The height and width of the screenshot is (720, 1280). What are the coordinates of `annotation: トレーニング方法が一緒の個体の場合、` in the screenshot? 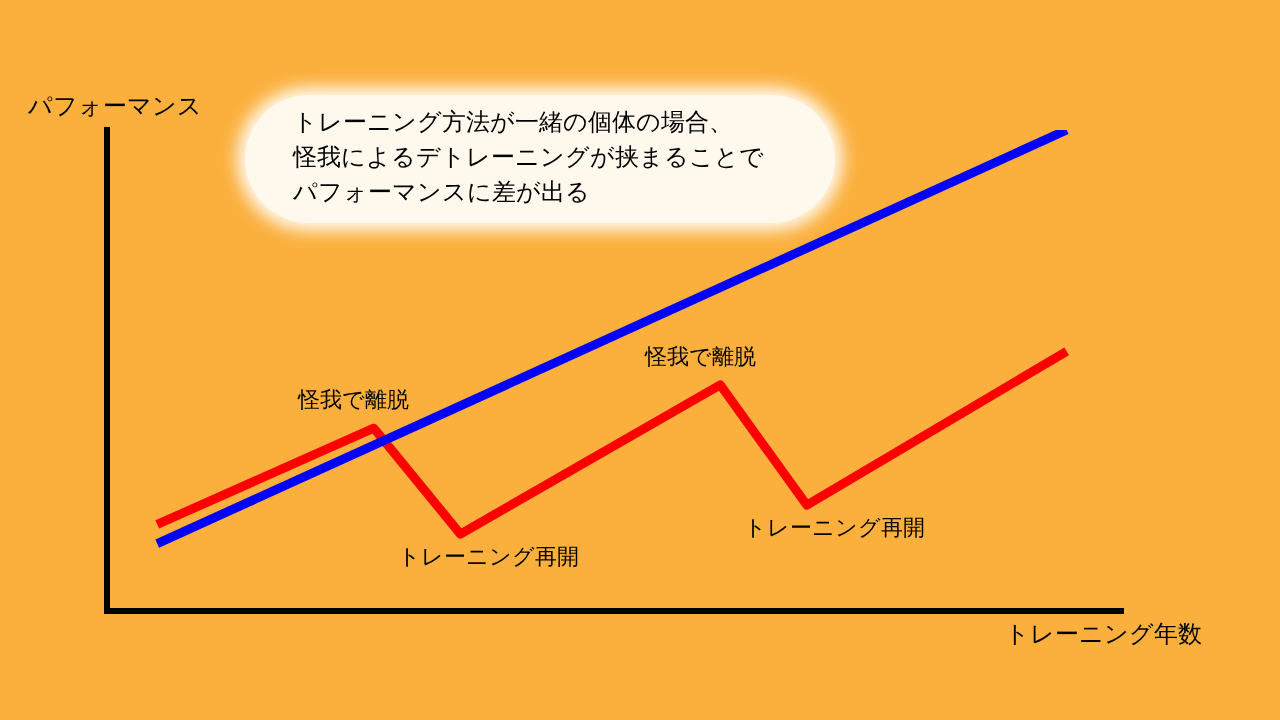 It's located at (513, 122).